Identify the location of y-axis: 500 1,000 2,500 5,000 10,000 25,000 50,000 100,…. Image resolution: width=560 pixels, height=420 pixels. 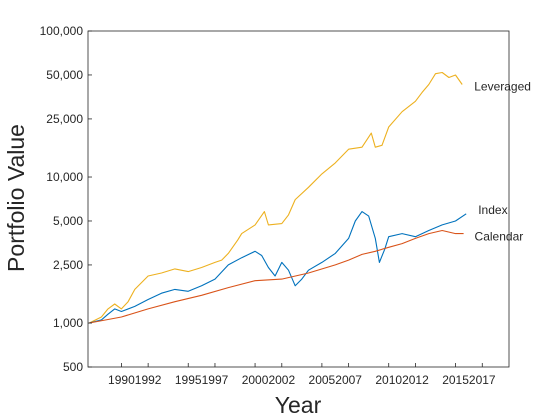
(66, 199).